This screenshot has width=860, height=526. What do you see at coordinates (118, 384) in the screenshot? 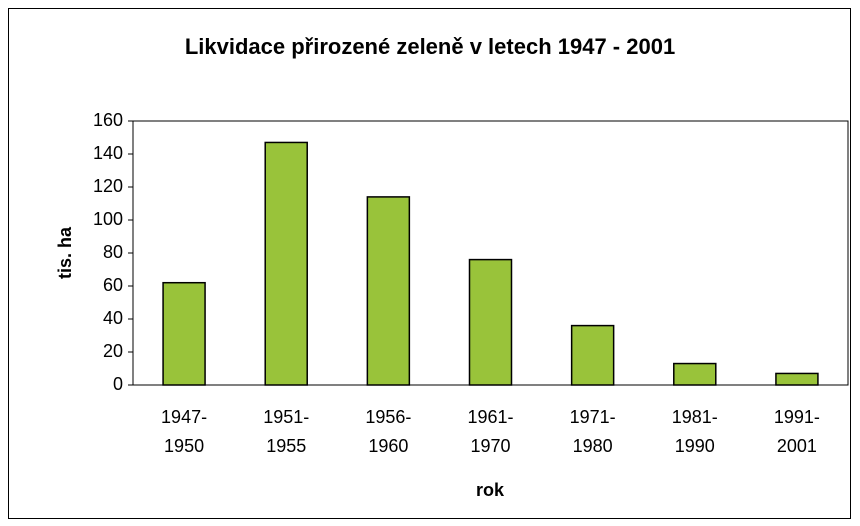
I see `y-tick-label: 0` at bounding box center [118, 384].